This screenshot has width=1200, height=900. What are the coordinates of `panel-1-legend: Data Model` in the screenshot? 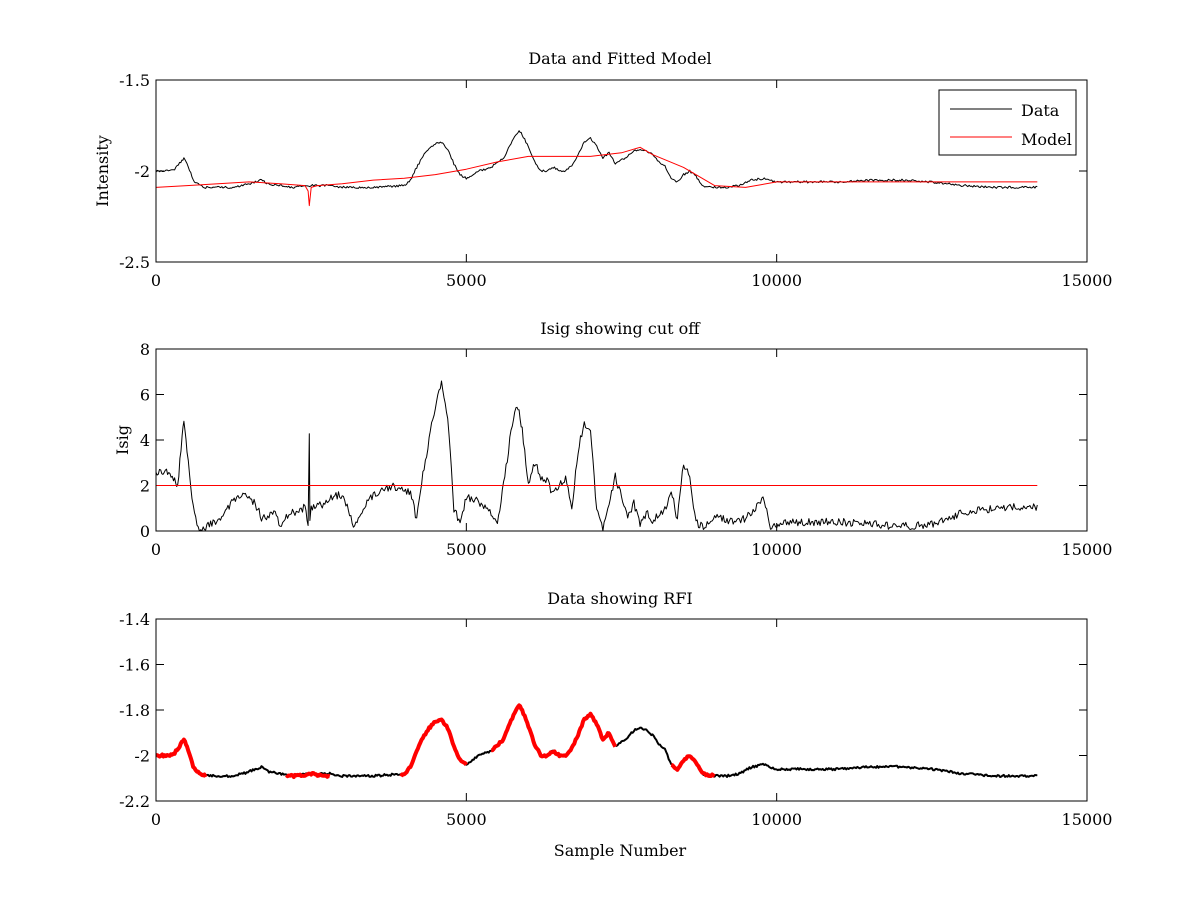 It's located at (1007, 122).